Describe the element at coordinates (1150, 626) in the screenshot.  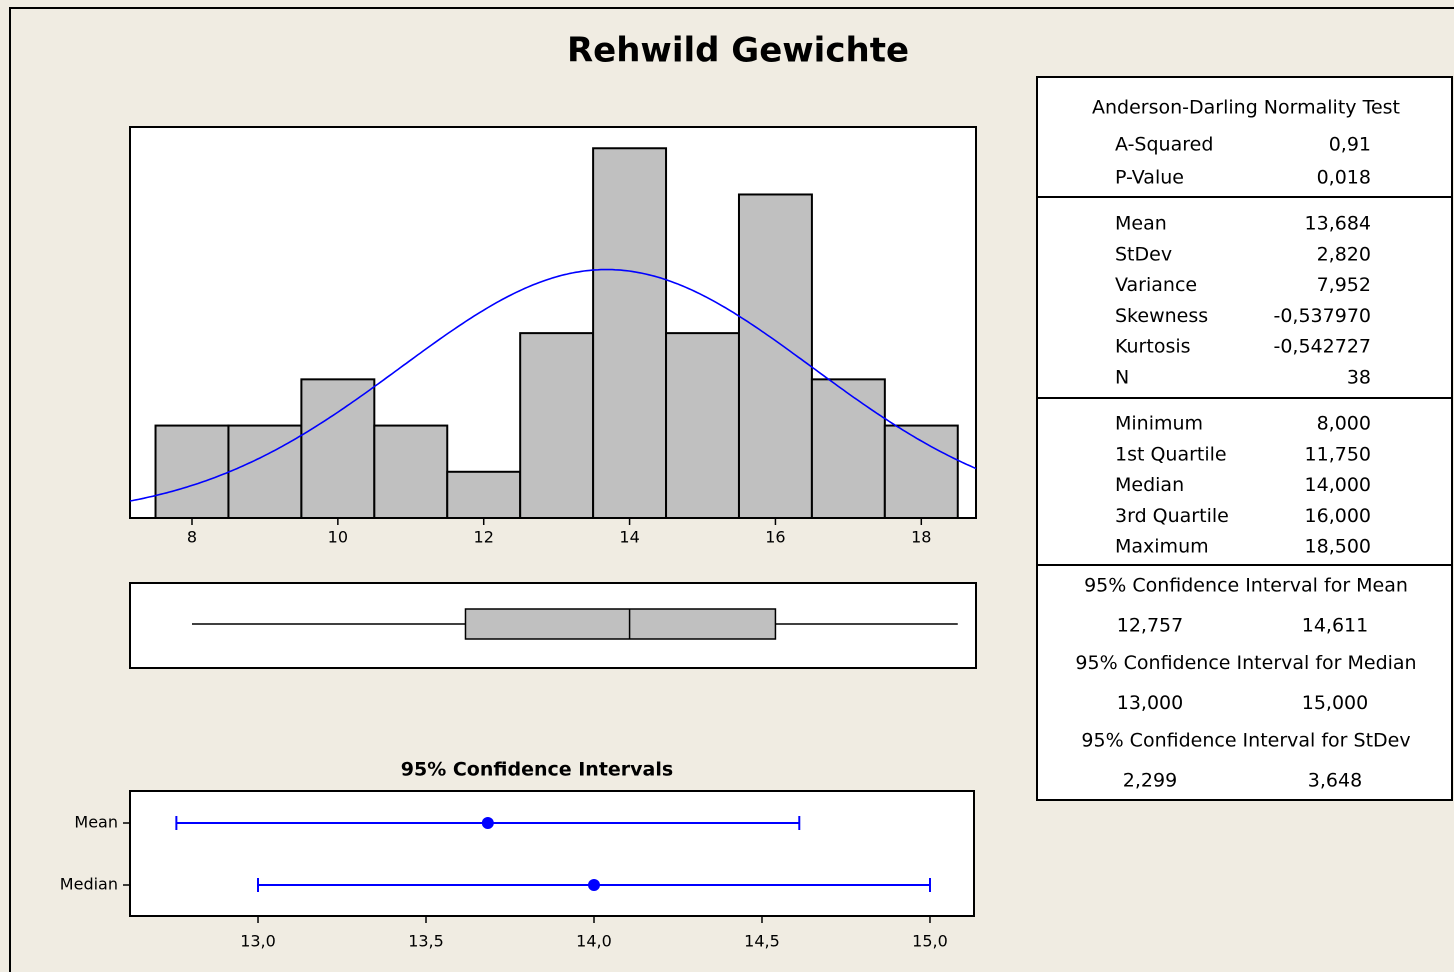
I see `interval-lower: 12,757` at that location.